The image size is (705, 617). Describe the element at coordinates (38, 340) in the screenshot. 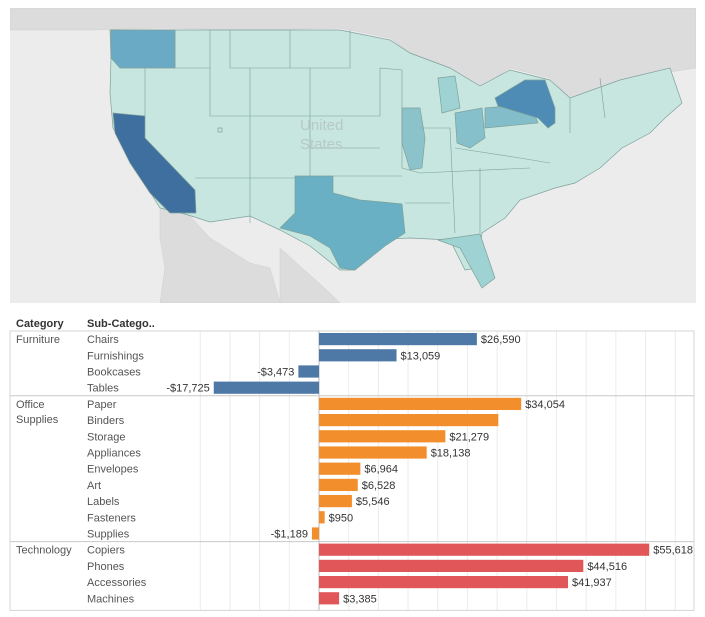

I see `category-label: Furniture` at that location.